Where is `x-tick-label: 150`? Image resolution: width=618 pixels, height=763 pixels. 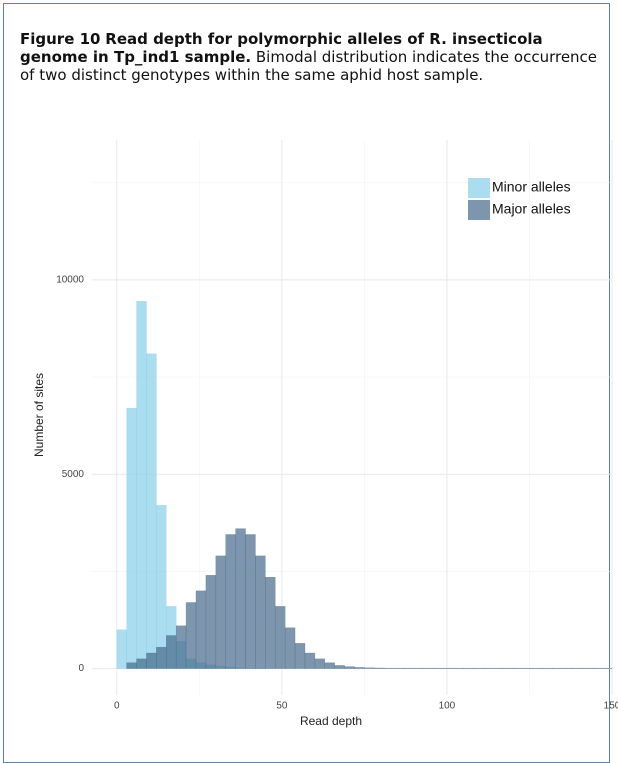 x-tick-label: 150 is located at coordinates (611, 706).